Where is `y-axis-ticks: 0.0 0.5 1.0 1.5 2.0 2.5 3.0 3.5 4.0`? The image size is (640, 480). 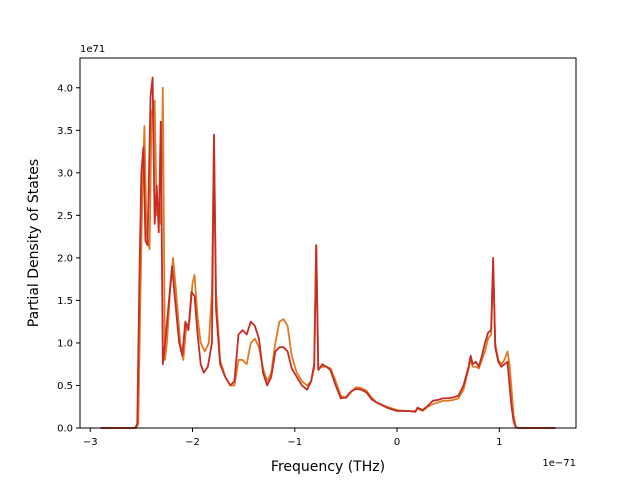
y-axis-ticks: 0.0 0.5 1.0 1.5 2.0 2.5 3.0 3.5 4.0 is located at coordinates (68, 259).